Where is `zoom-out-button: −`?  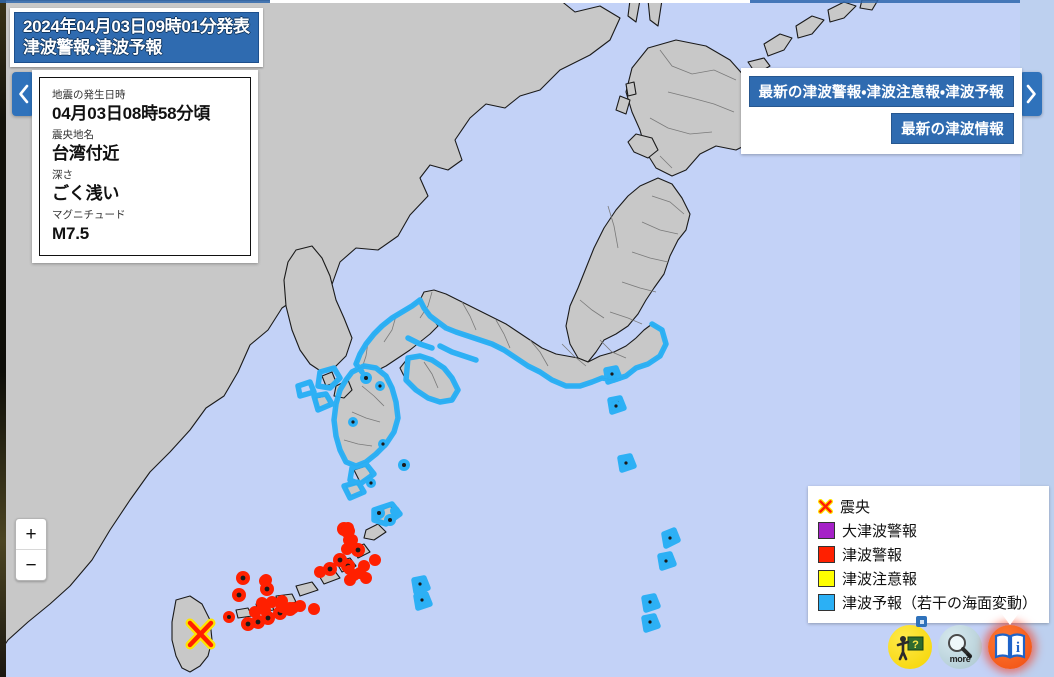
zoom-out-button: − is located at coordinates (31, 564).